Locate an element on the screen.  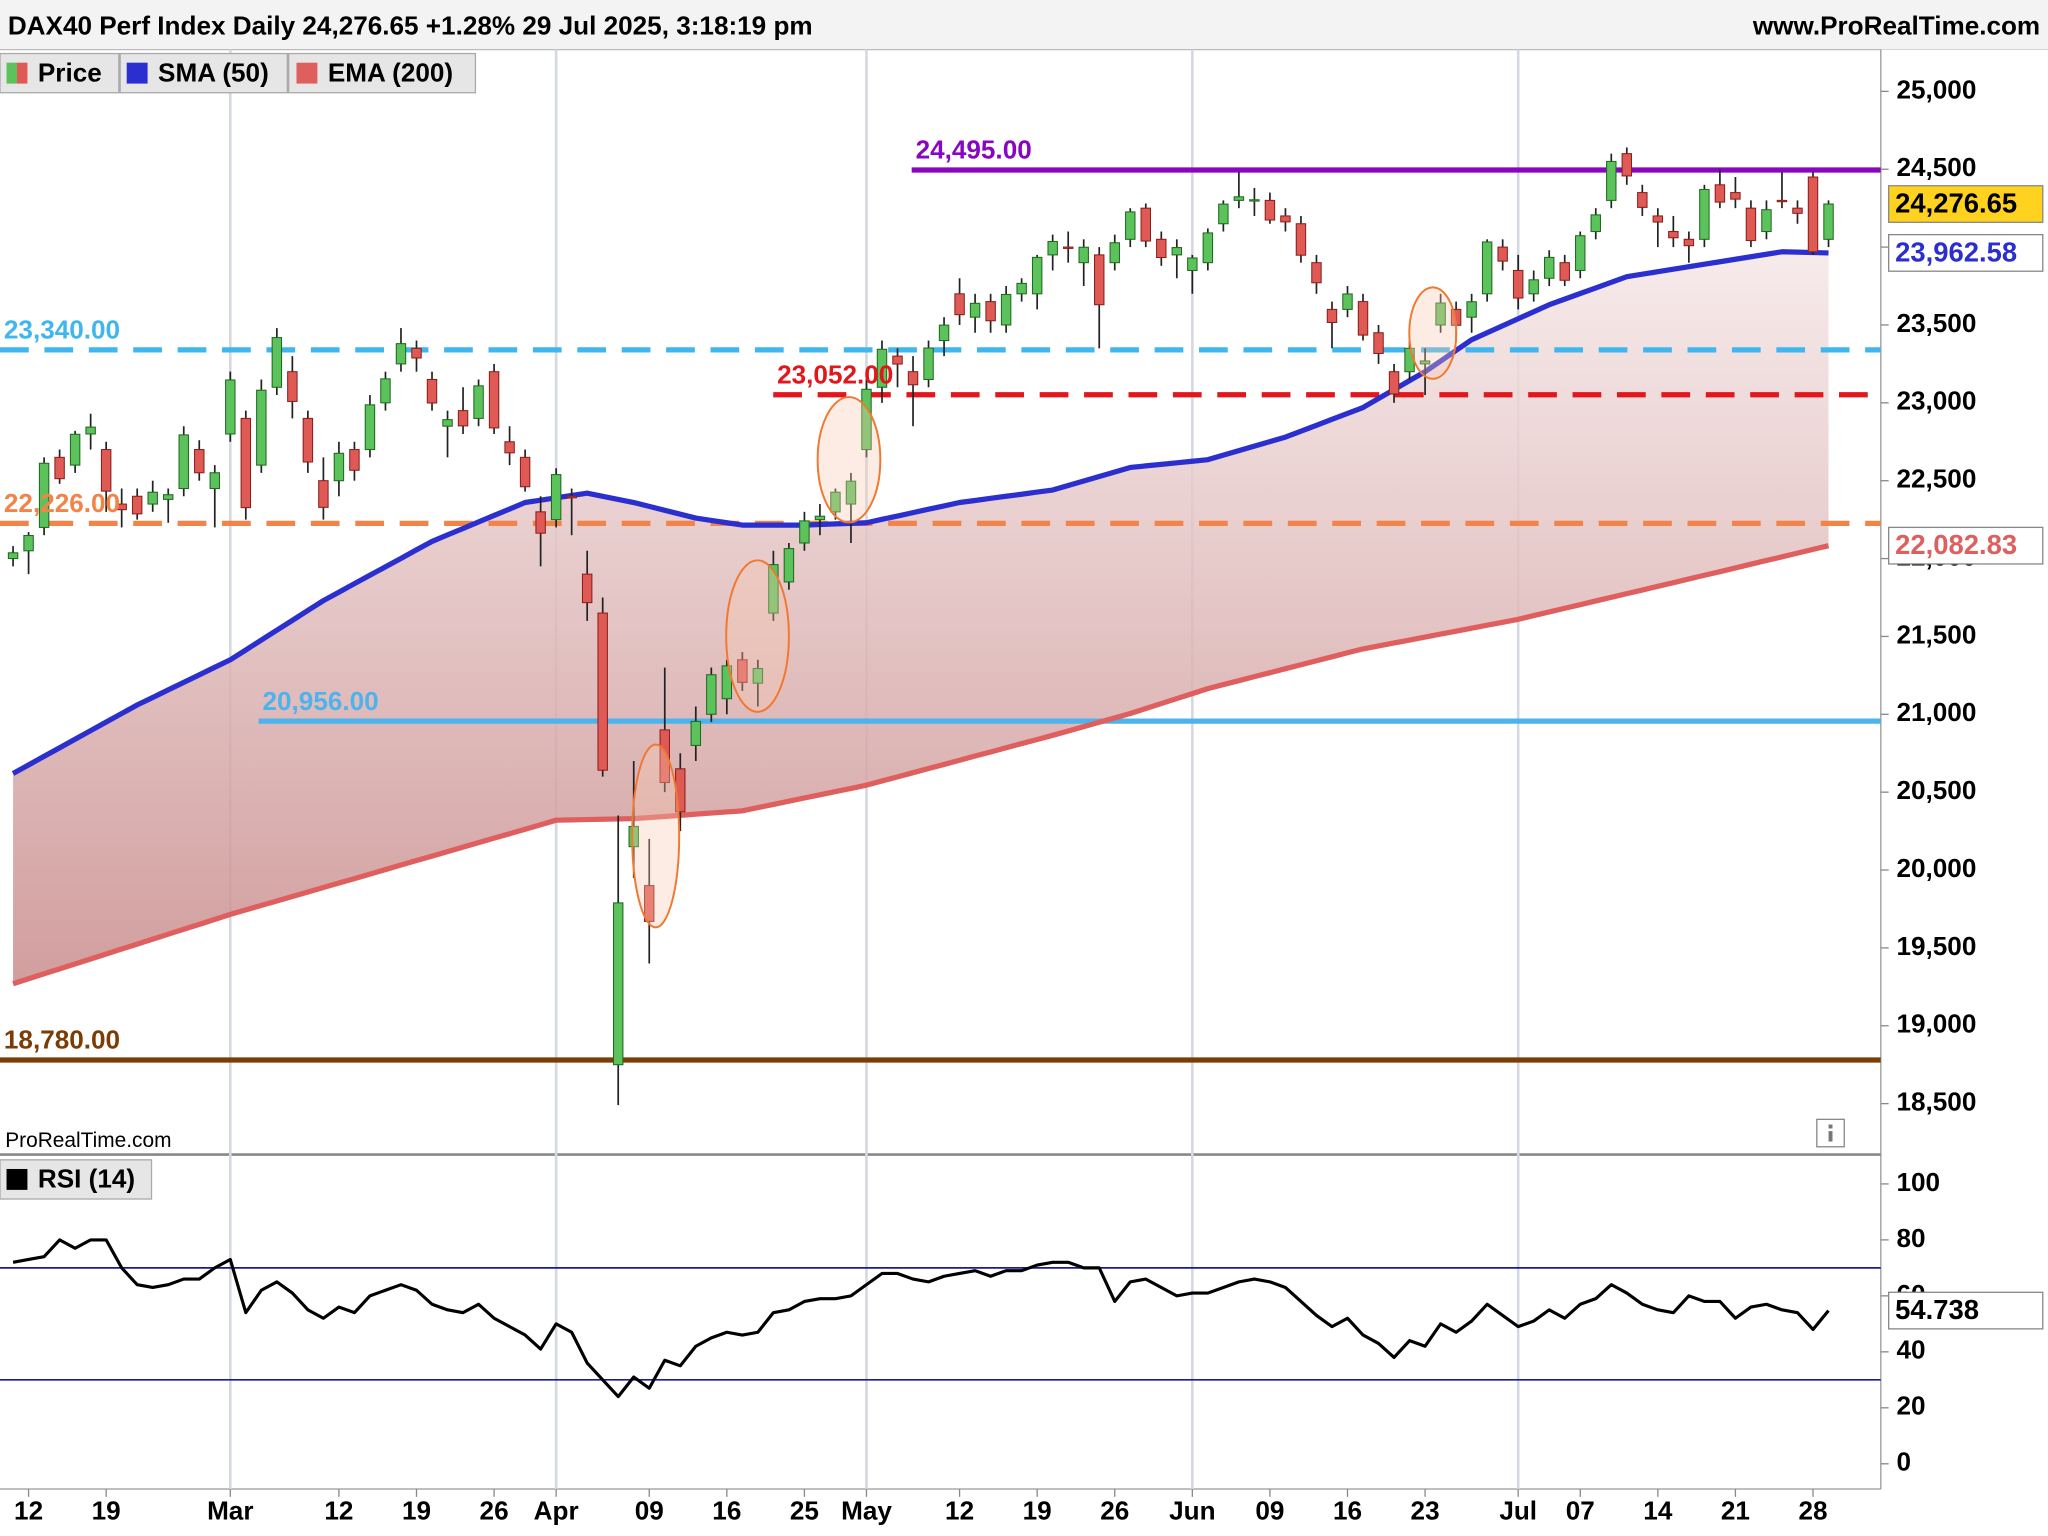
x-tick-label: 23 is located at coordinates (1425, 1510).